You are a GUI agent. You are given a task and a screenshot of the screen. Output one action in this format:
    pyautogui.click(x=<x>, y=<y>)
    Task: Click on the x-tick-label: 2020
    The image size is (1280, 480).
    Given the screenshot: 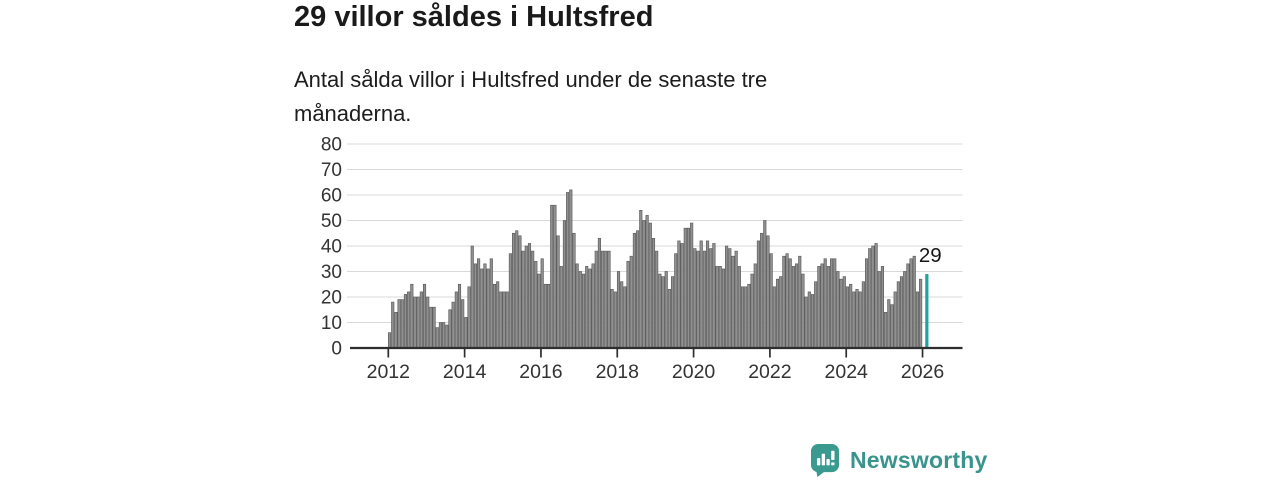 What is the action you would take?
    pyautogui.click(x=694, y=372)
    